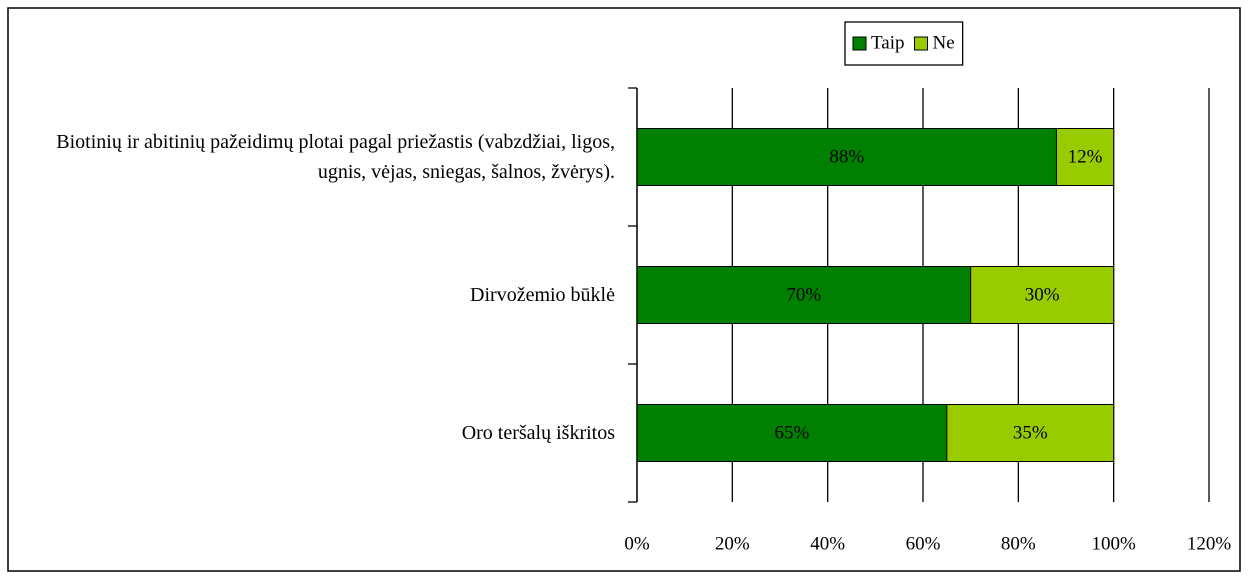 Image resolution: width=1248 pixels, height=579 pixels. I want to click on x-tick-label: 80%, so click(1018, 543).